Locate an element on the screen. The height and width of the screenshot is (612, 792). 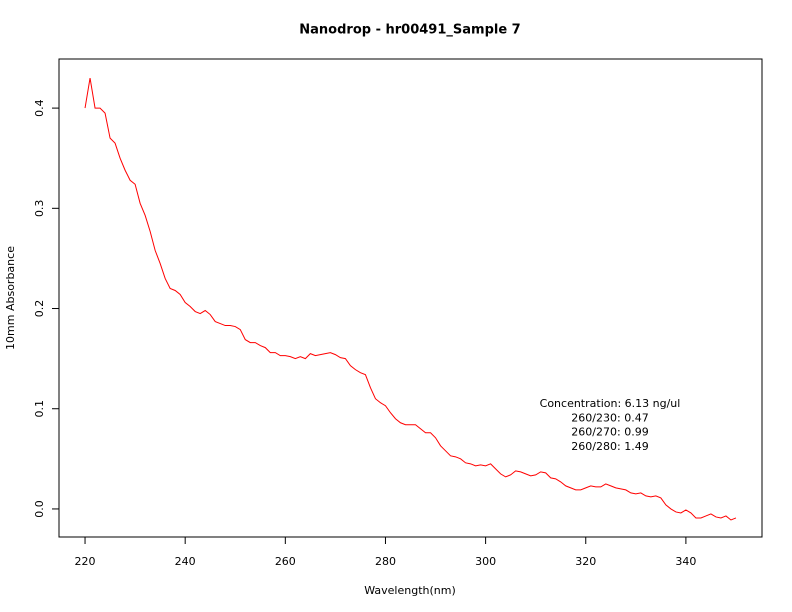
x-tick-label: 240 is located at coordinates (185, 561).